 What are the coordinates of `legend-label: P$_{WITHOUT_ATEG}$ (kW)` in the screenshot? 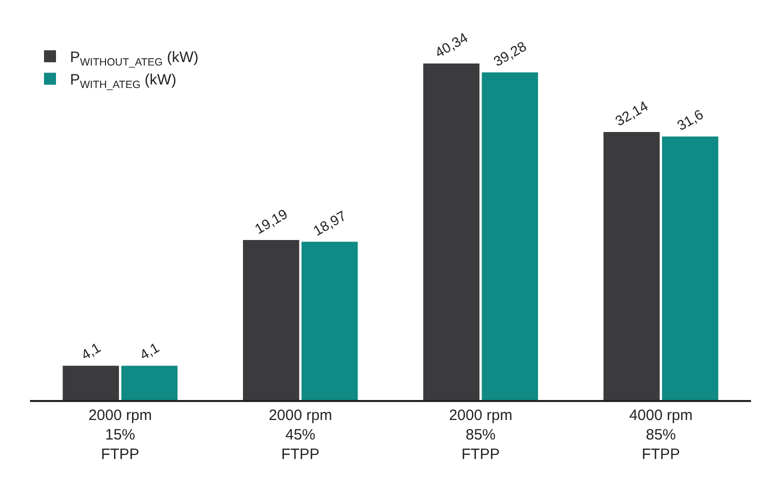 It's located at (134, 58).